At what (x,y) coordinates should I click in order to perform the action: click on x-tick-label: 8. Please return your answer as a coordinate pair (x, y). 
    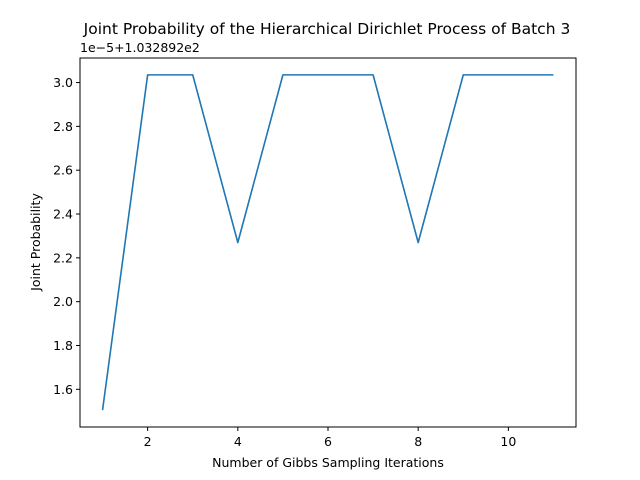
    Looking at the image, I should click on (418, 441).